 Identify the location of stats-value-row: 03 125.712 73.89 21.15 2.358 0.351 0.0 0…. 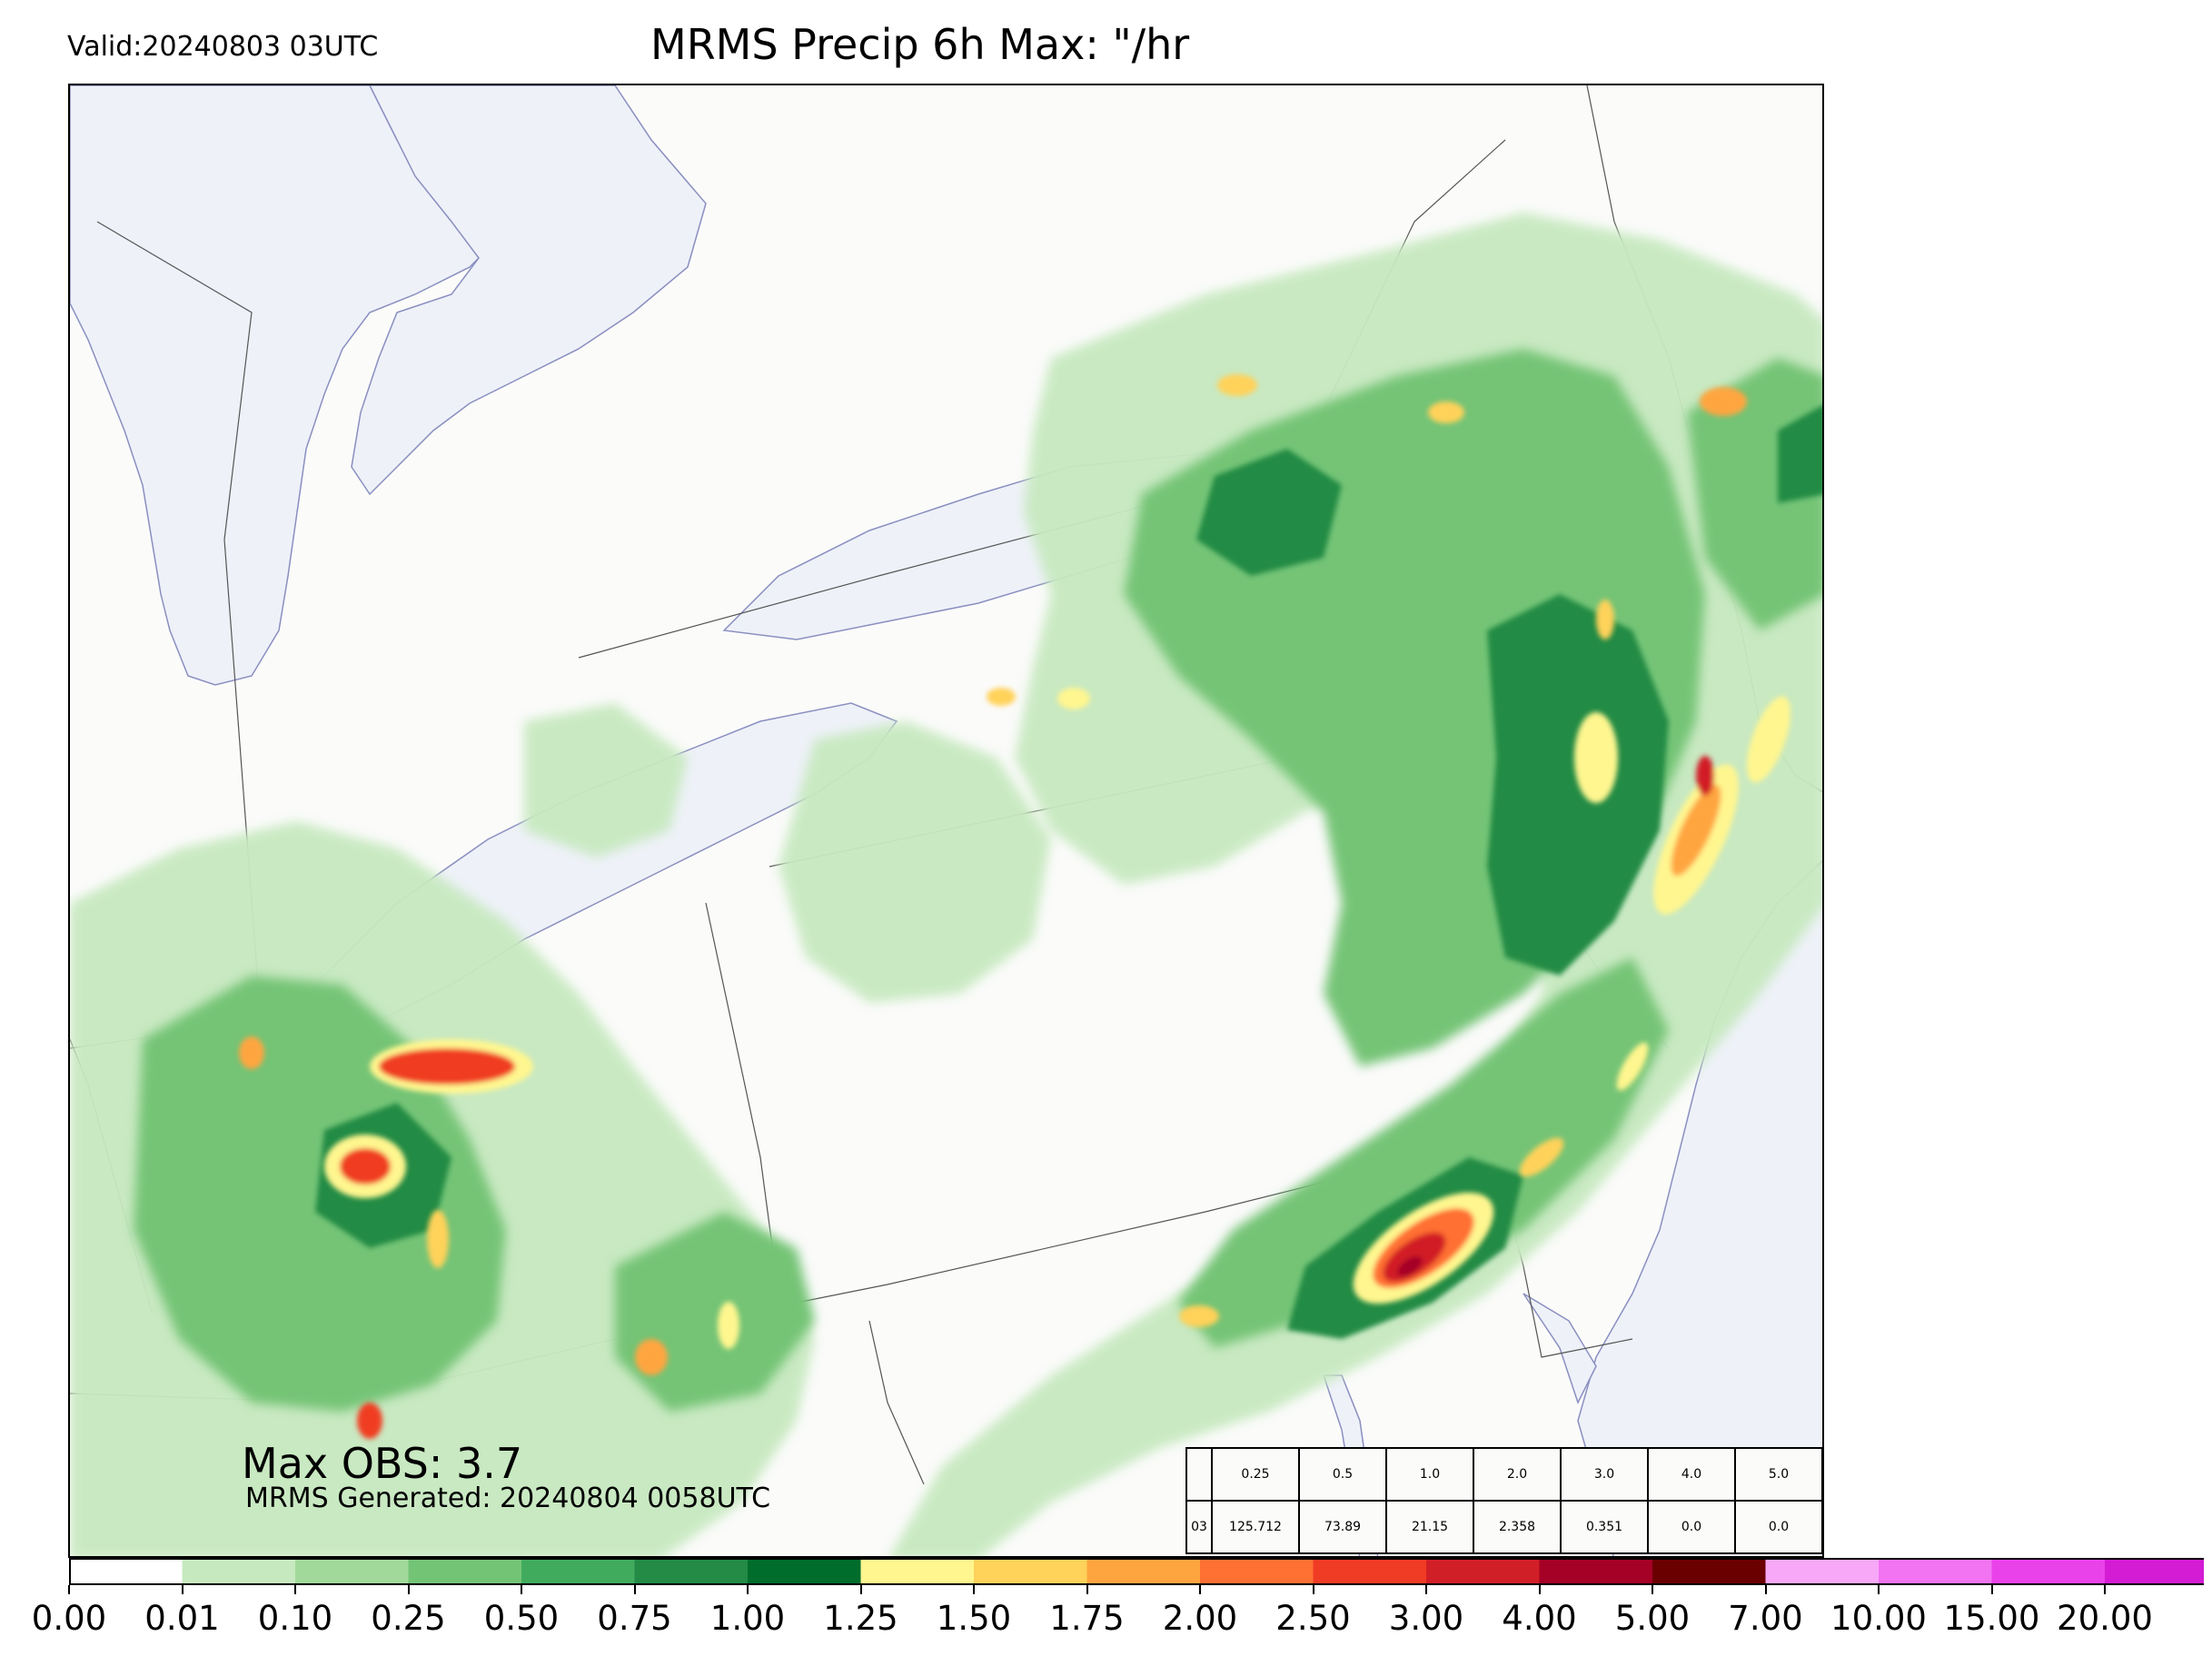
(1504, 1527).